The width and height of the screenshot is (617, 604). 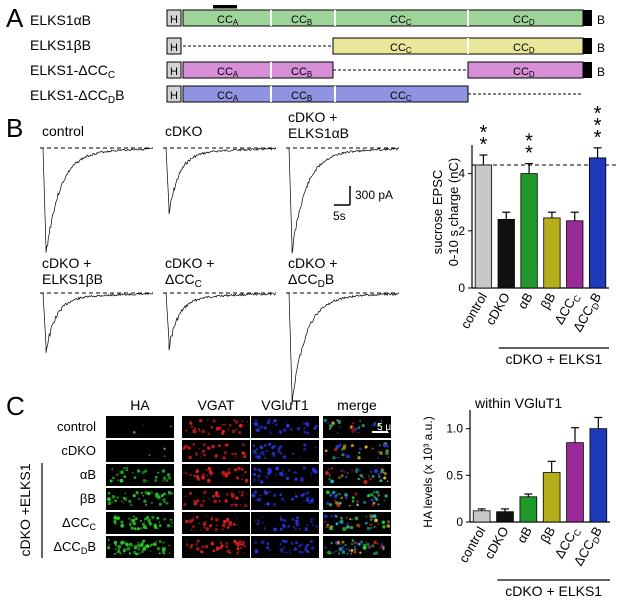 What do you see at coordinates (72, 279) in the screenshot?
I see `trace-label-betab-2: ELKS1βB` at bounding box center [72, 279].